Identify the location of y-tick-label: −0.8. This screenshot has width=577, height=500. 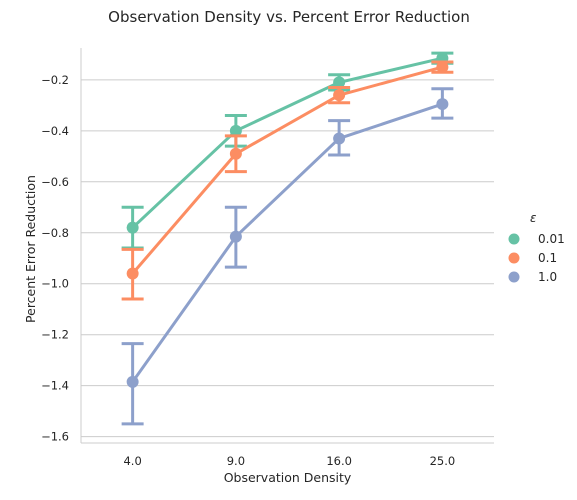
(55, 233).